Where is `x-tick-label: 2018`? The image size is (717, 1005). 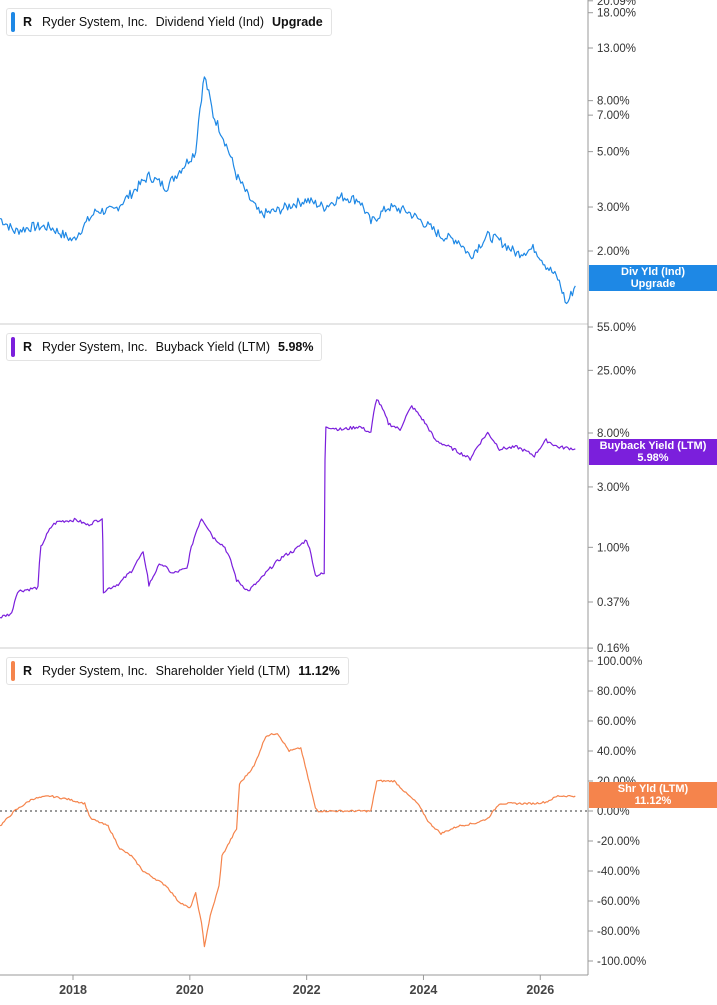 x-tick-label: 2018 is located at coordinates (73, 990).